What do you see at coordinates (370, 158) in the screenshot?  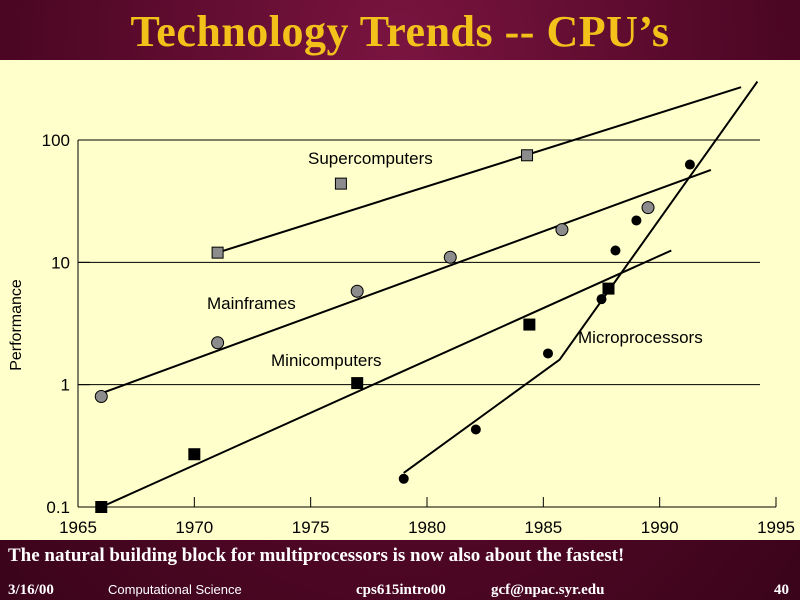 I see `series-label-supercomputers: Supercomputers` at bounding box center [370, 158].